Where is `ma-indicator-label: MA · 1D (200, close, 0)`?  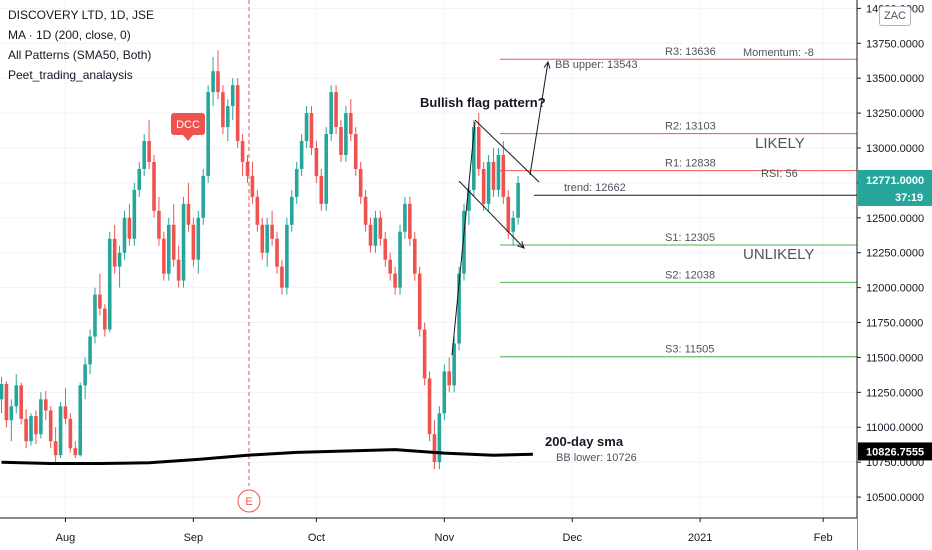
ma-indicator-label: MA · 1D (200, close, 0) is located at coordinates (69, 35).